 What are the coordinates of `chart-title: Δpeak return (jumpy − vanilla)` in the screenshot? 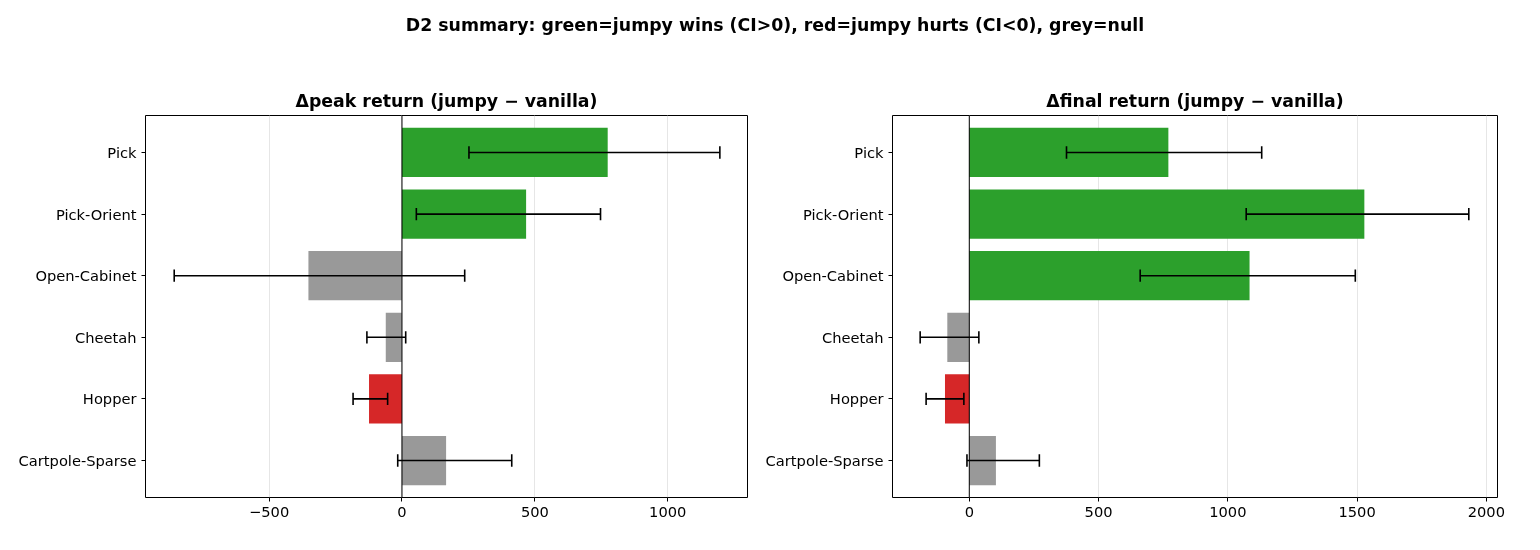 It's located at (446, 100).